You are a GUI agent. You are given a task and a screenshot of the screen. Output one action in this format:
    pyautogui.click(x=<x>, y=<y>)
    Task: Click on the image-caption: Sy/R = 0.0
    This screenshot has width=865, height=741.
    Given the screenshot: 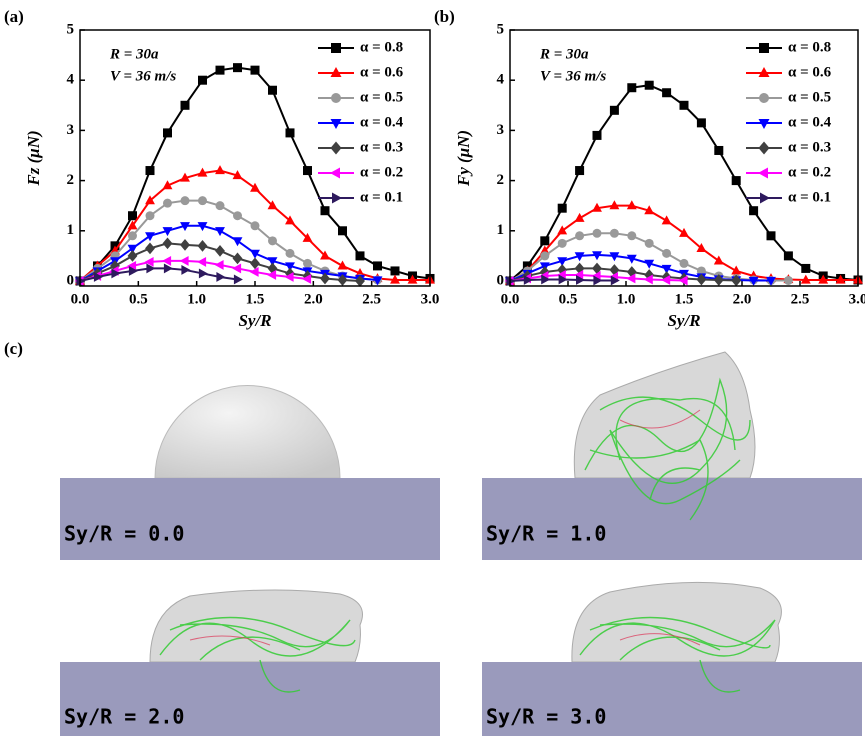 What is the action you would take?
    pyautogui.click(x=124, y=534)
    